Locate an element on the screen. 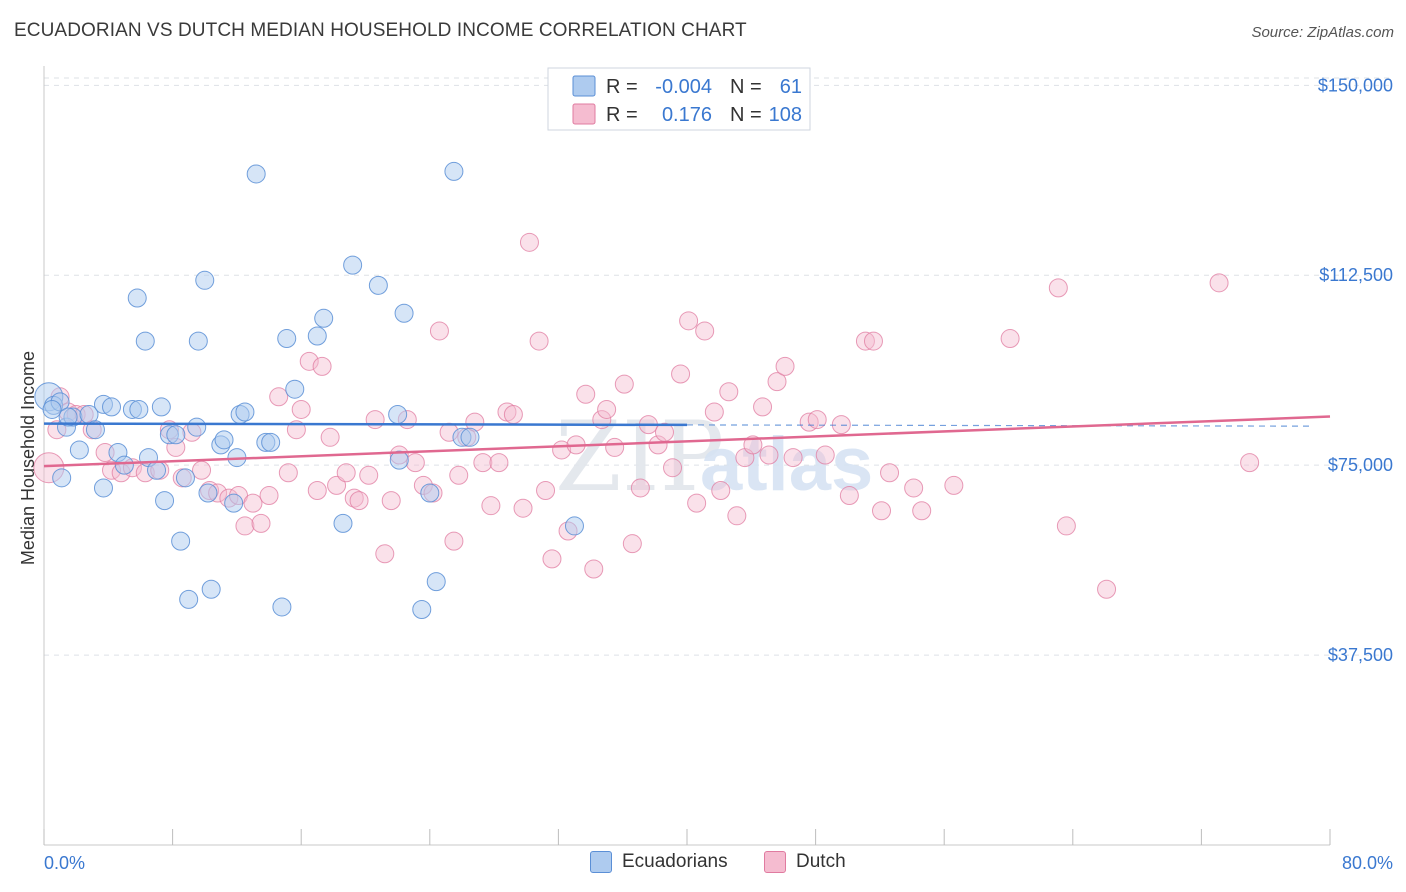 The height and width of the screenshot is (892, 1406). legend-swatch-dutch is located at coordinates (775, 862).